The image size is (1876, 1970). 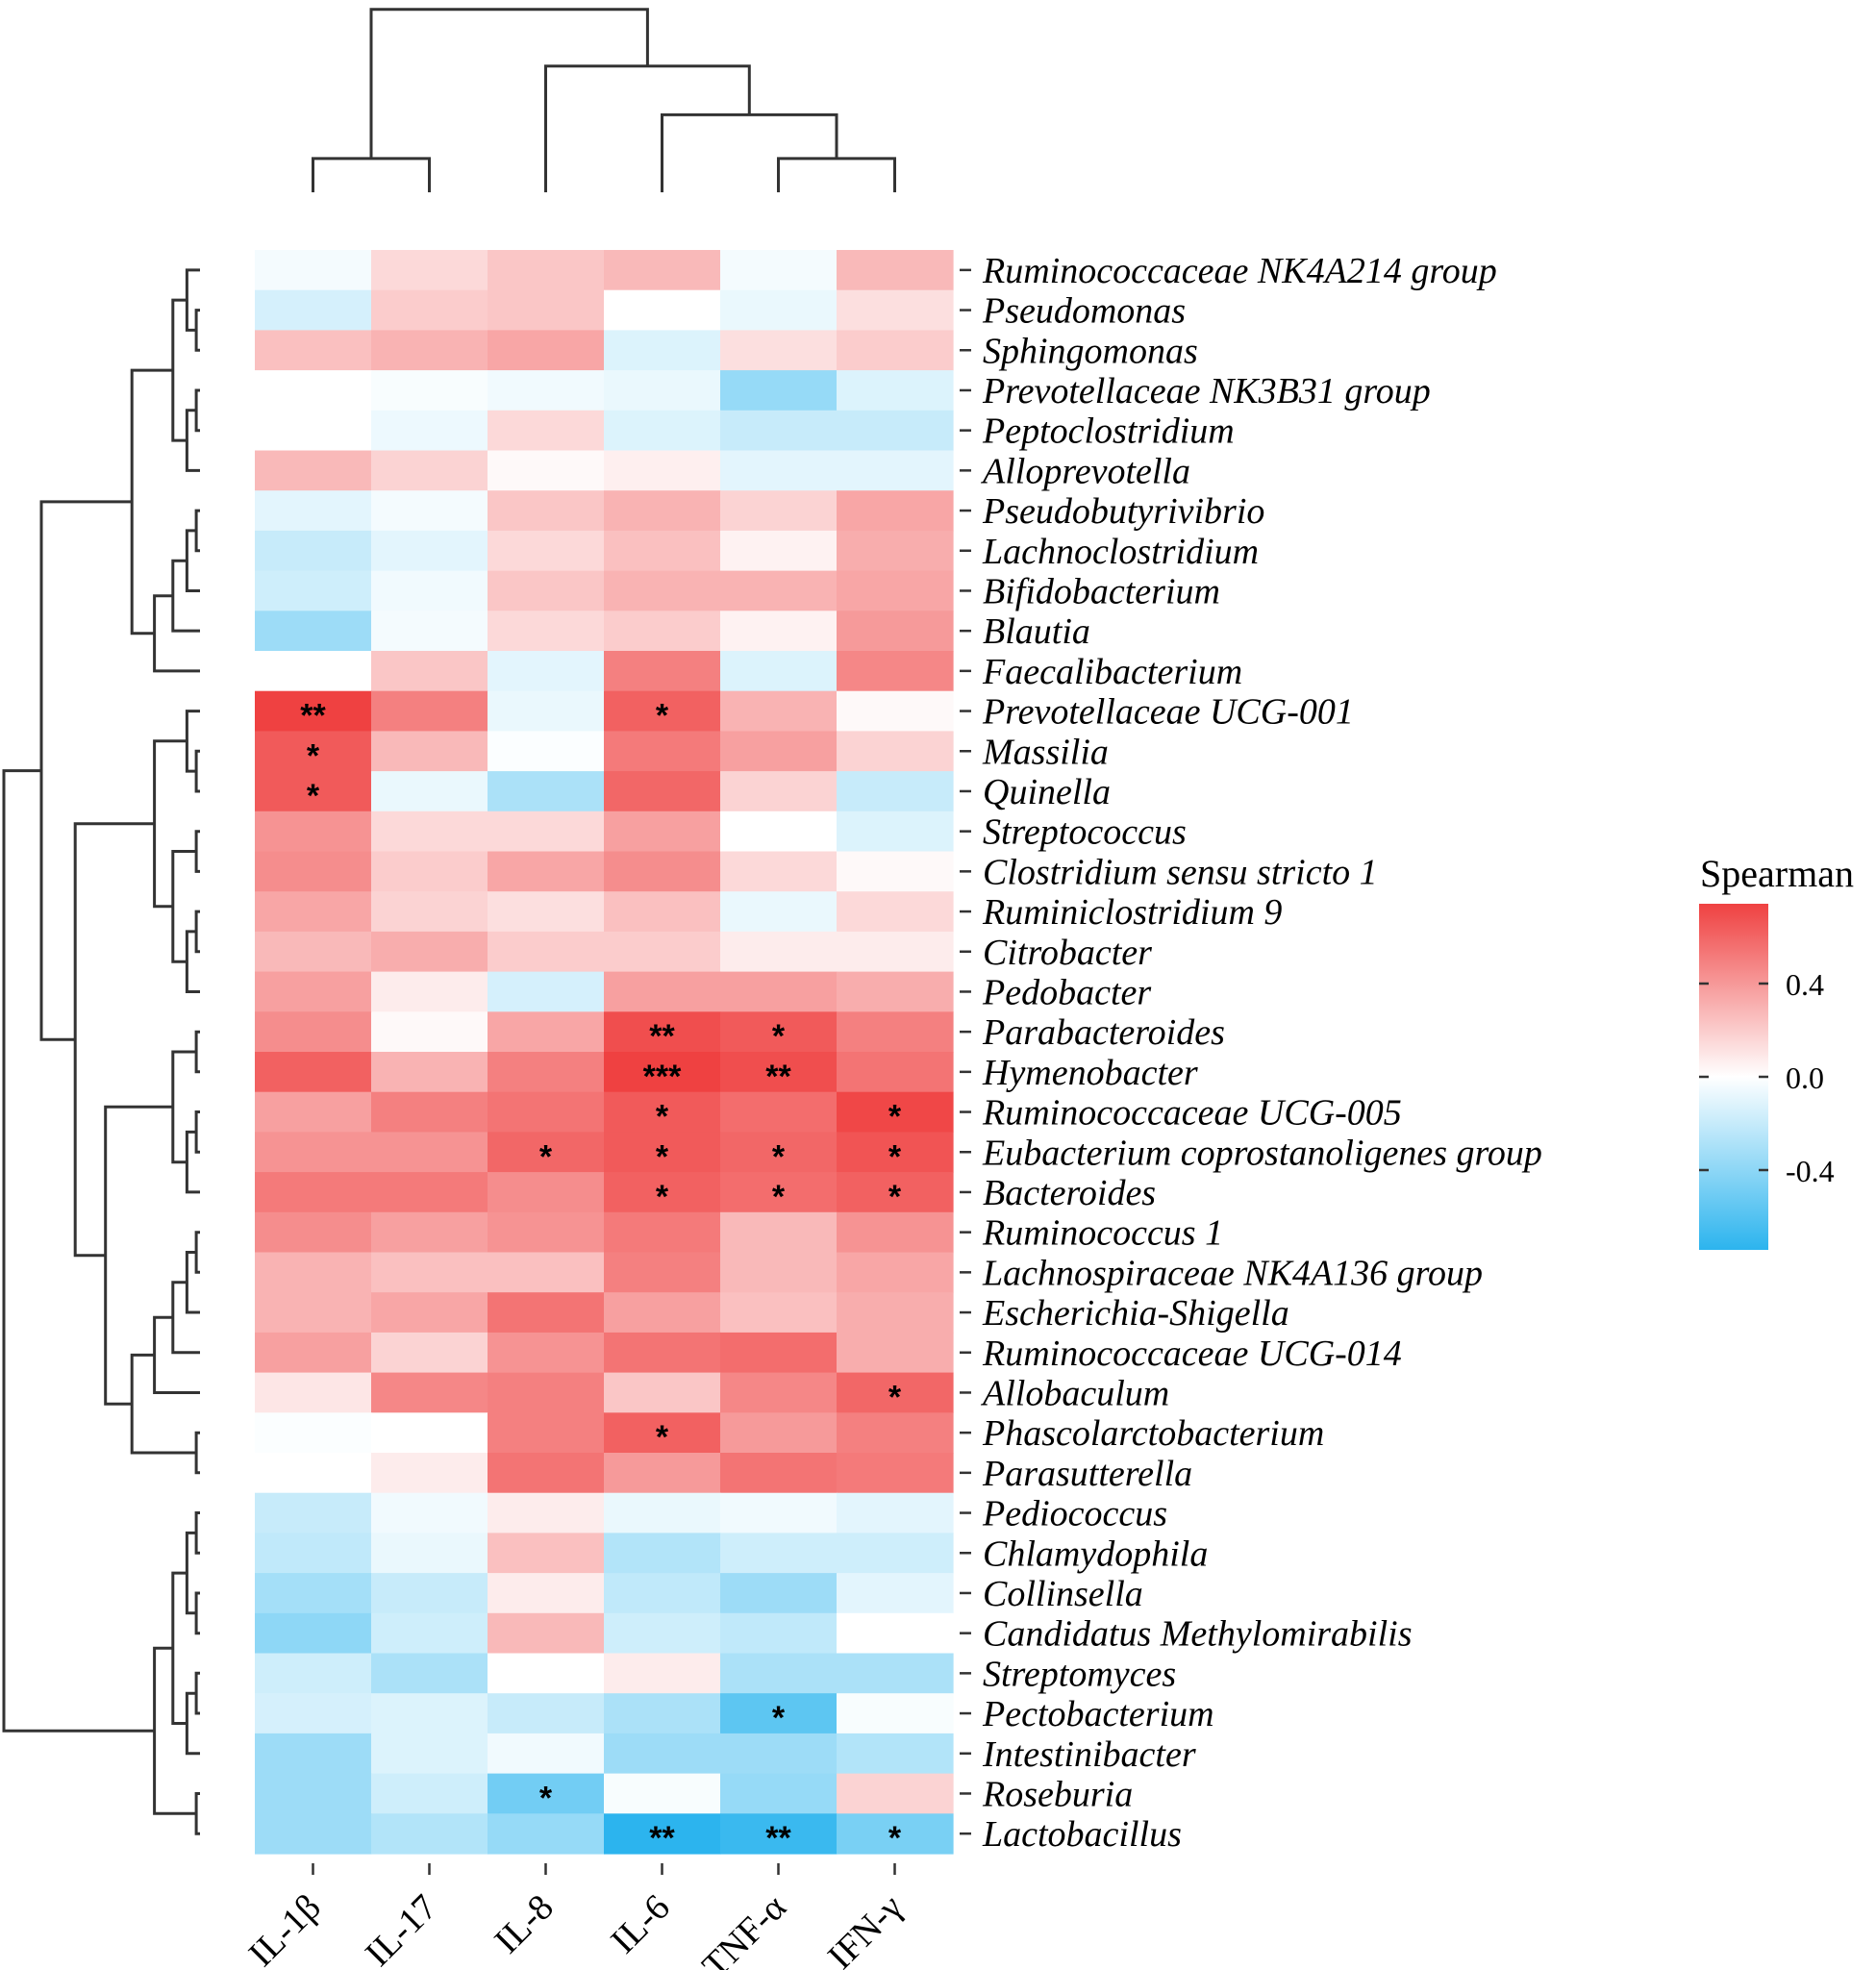 I want to click on row-label: Hymenobacter, so click(x=1090, y=1073).